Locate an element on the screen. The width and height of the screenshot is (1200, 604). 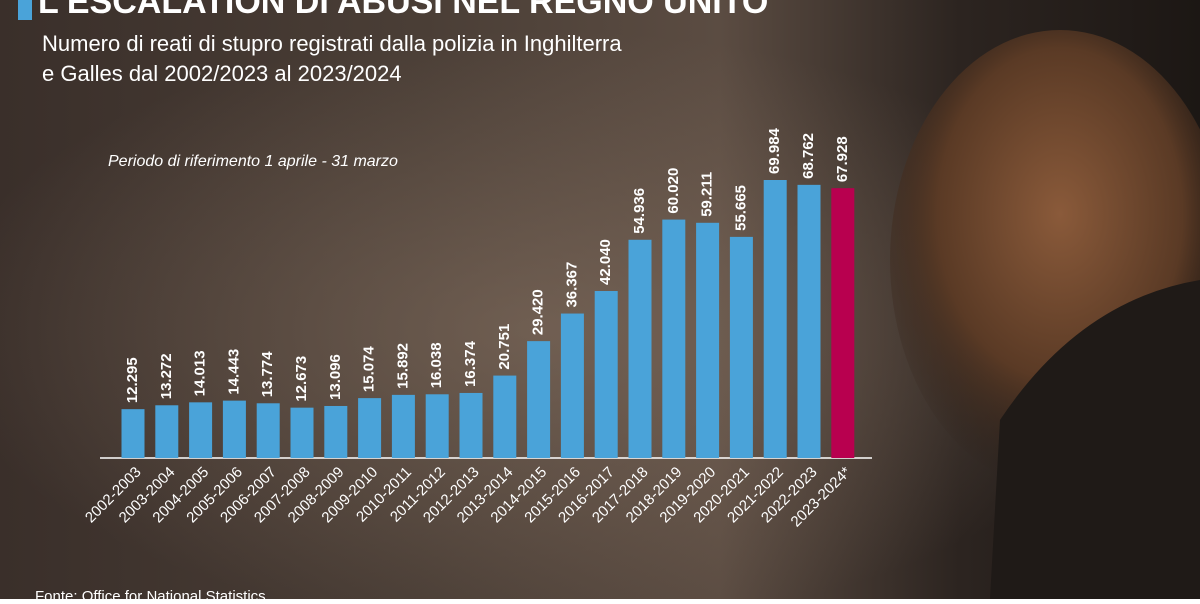
value-label: 15.074 is located at coordinates (369, 369).